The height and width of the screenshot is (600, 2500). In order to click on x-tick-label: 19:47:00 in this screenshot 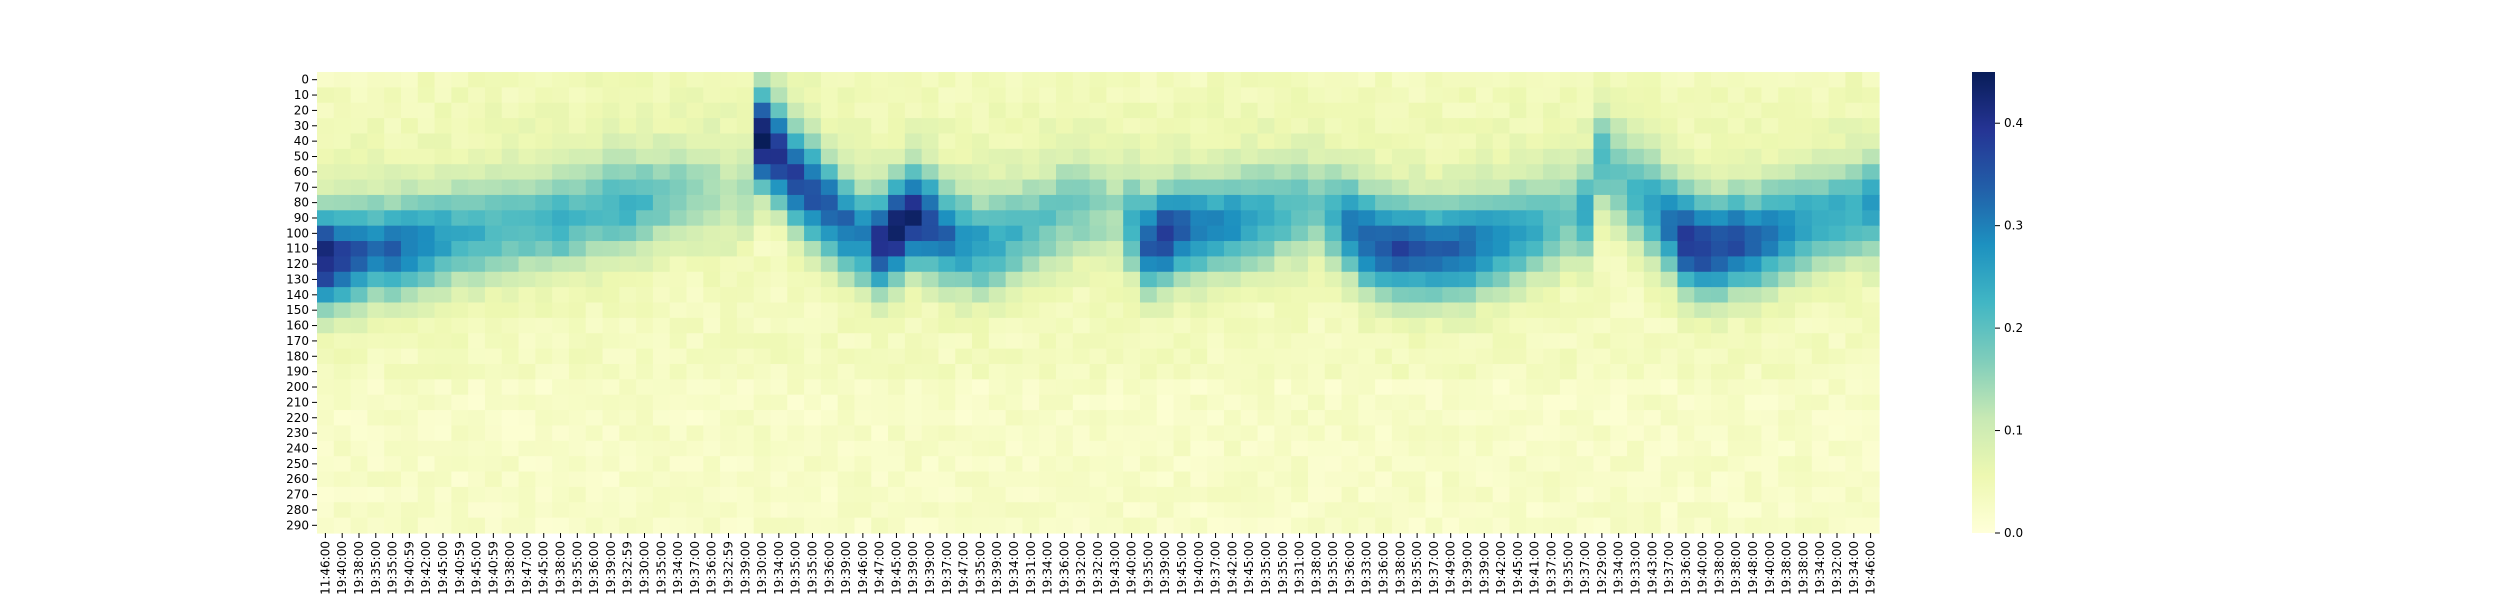, I will do `click(880, 568)`.